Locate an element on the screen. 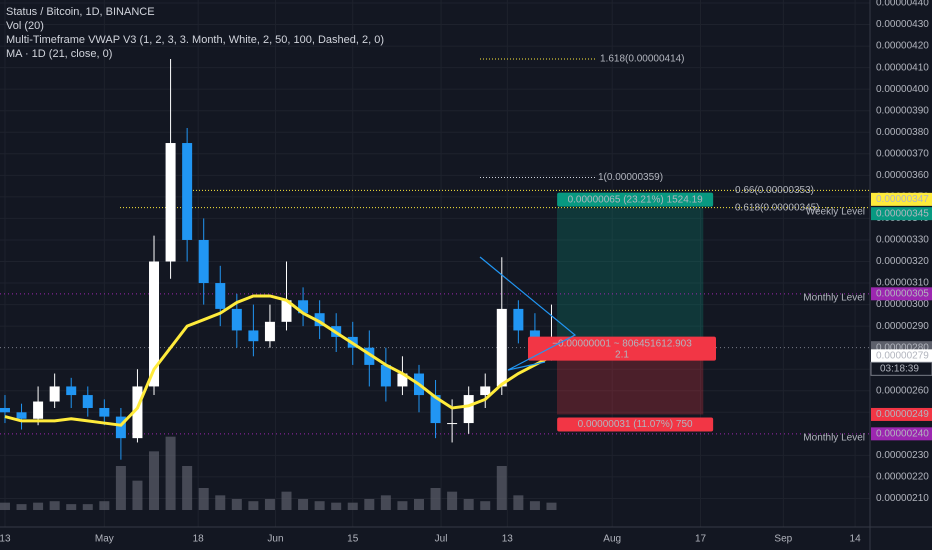 The image size is (932, 550). y-tick-label: 0.00000380 is located at coordinates (902, 132).